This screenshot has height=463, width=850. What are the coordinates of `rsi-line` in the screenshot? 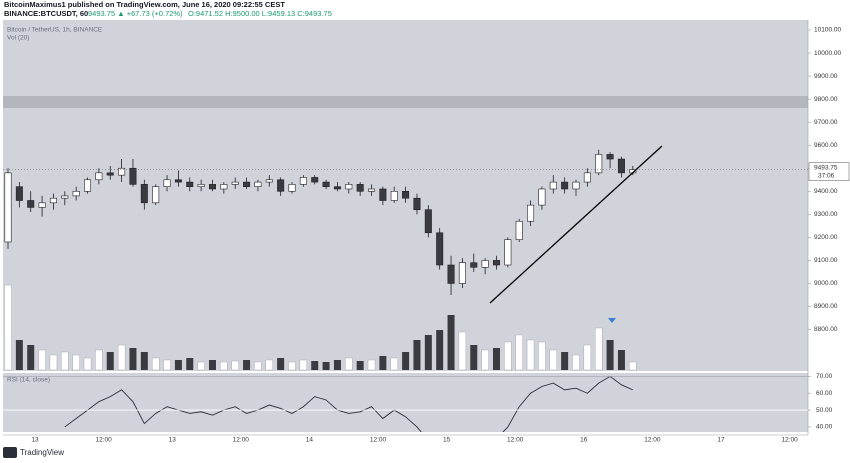 It's located at (348, 403).